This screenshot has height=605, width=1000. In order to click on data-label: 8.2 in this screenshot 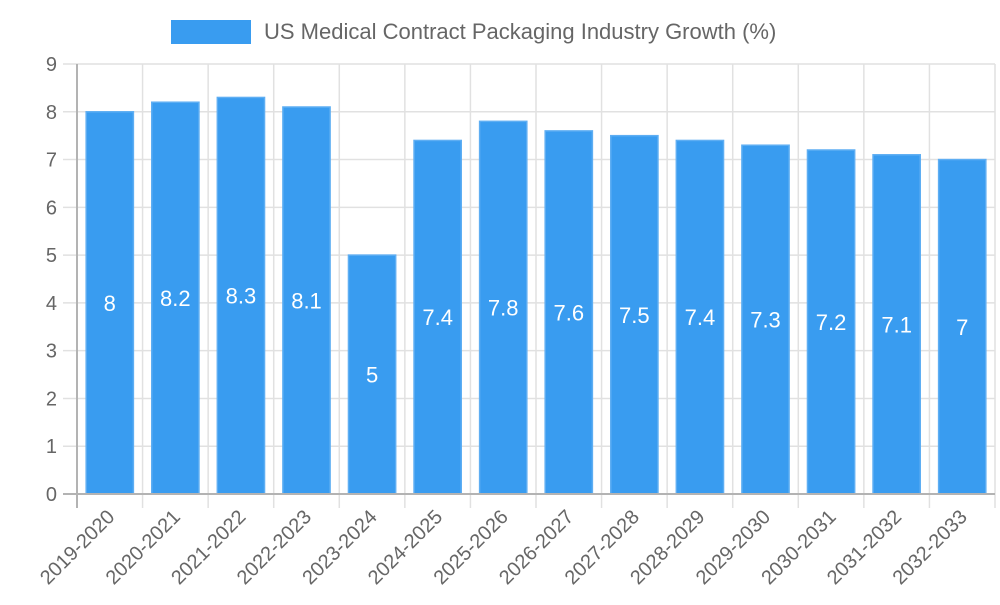, I will do `click(175, 298)`.